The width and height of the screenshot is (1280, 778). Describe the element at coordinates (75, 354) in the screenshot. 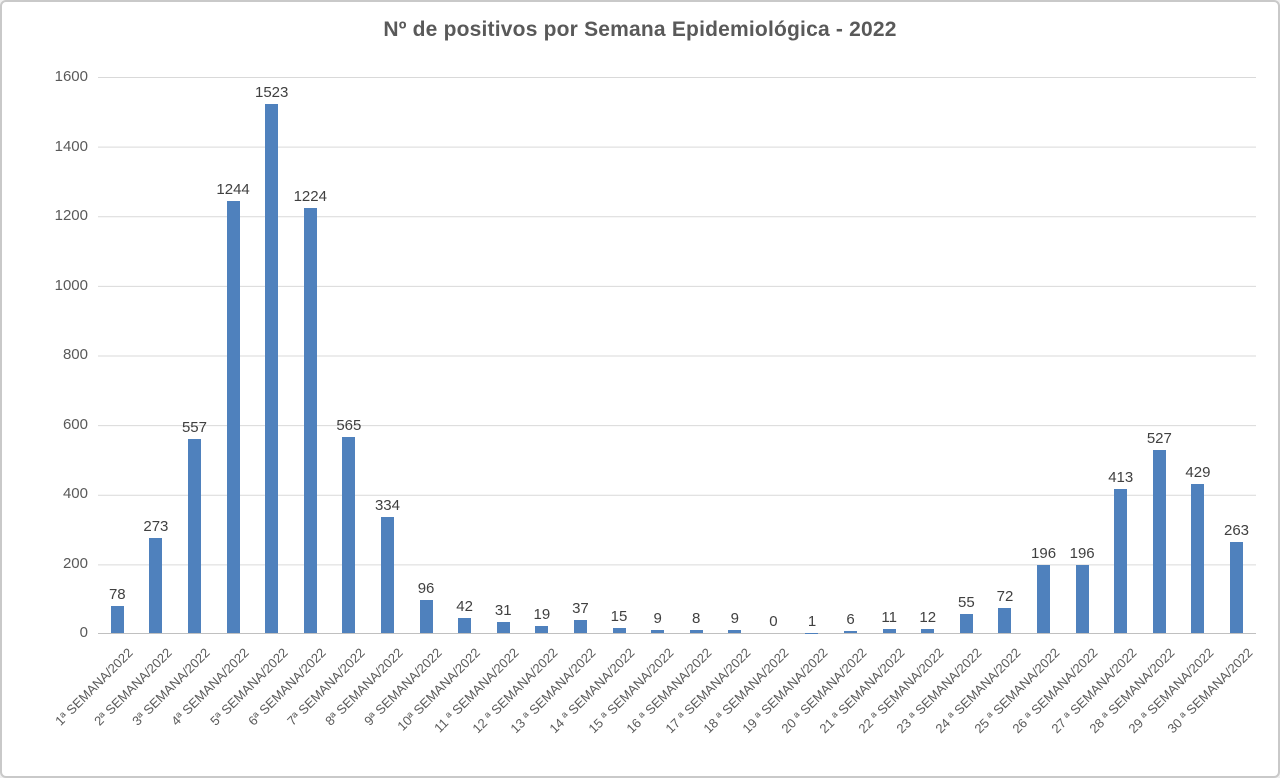

I see `y-axis-tick-label: 800` at that location.